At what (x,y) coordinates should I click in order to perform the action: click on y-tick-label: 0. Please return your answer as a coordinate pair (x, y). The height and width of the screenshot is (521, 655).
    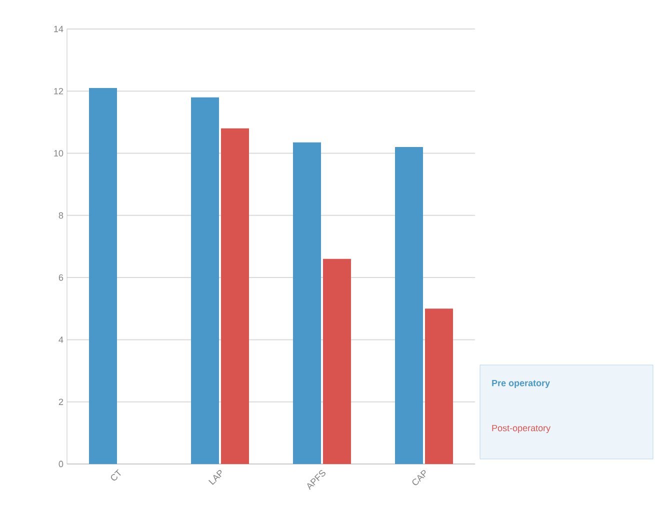
    Looking at the image, I should click on (61, 464).